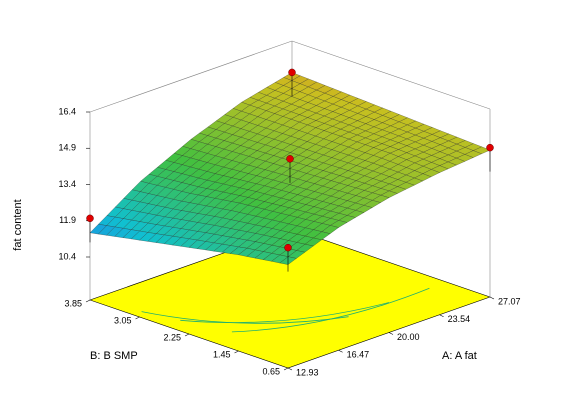 Image resolution: width=578 pixels, height=410 pixels. What do you see at coordinates (271, 371) in the screenshot?
I see `y-tick-label: 0.65` at bounding box center [271, 371].